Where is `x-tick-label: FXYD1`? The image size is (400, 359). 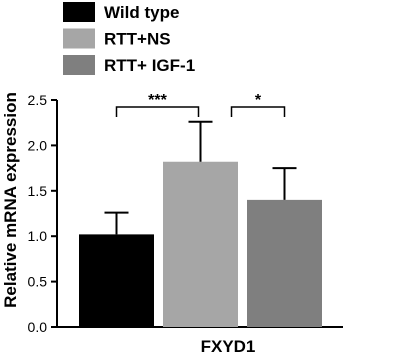
x-tick-label: FXYD1 is located at coordinates (228, 346).